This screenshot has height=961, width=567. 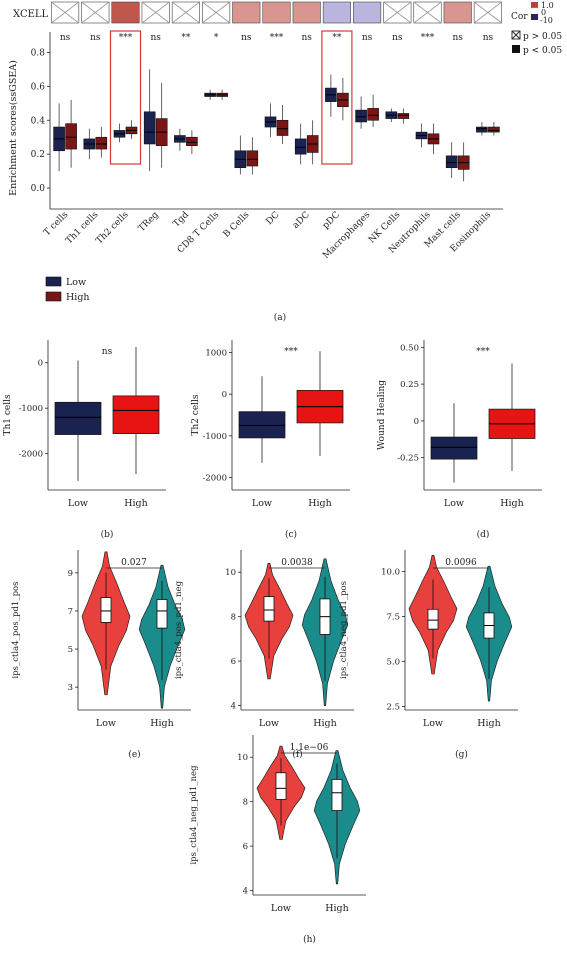 I want to click on panel-label: (d), so click(x=483, y=534).